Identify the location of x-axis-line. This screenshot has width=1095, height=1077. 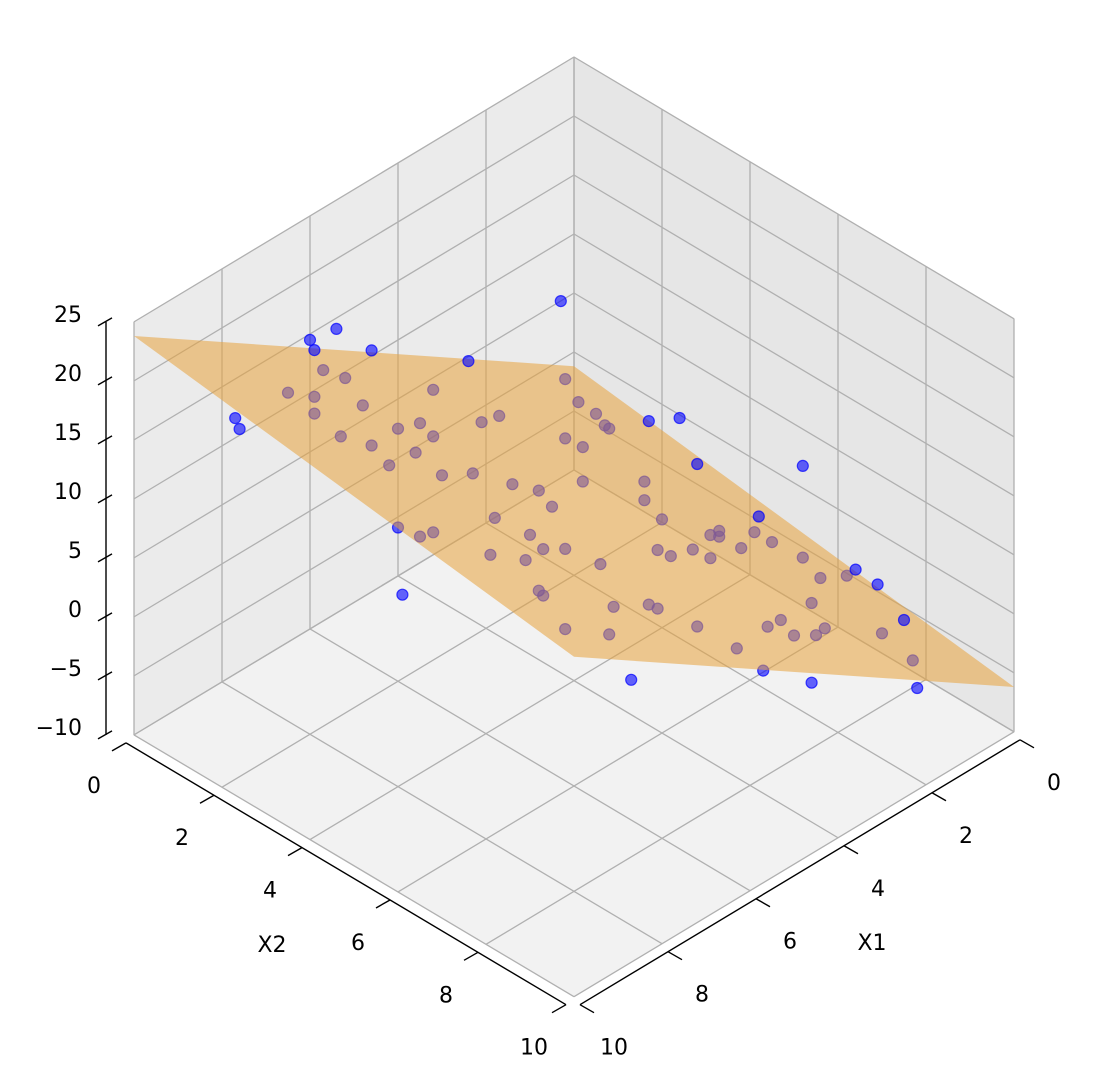
(800, 872).